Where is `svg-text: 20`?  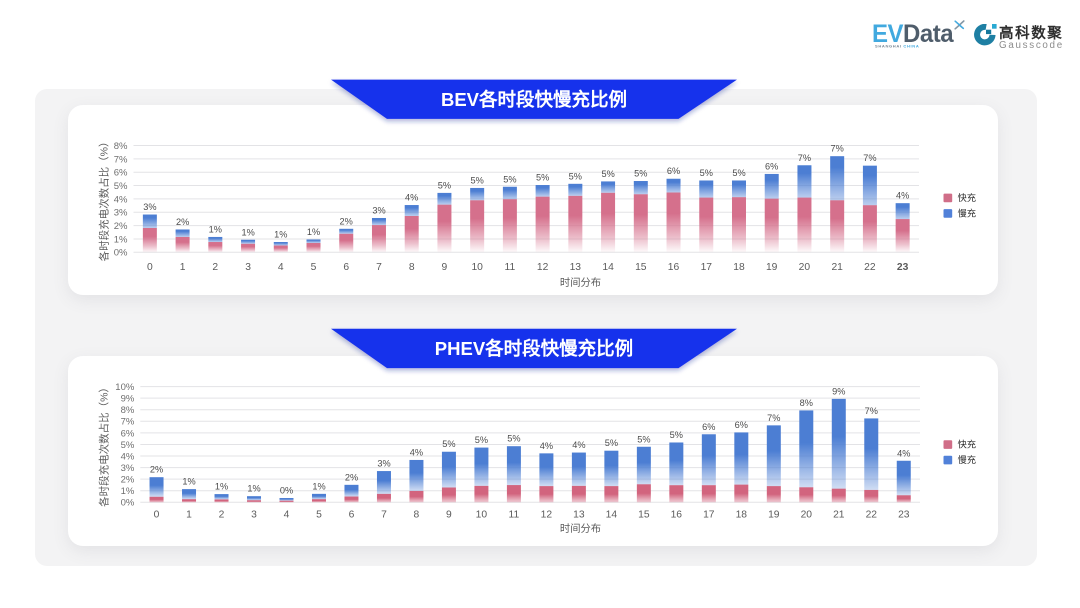 svg-text: 20 is located at coordinates (805, 267).